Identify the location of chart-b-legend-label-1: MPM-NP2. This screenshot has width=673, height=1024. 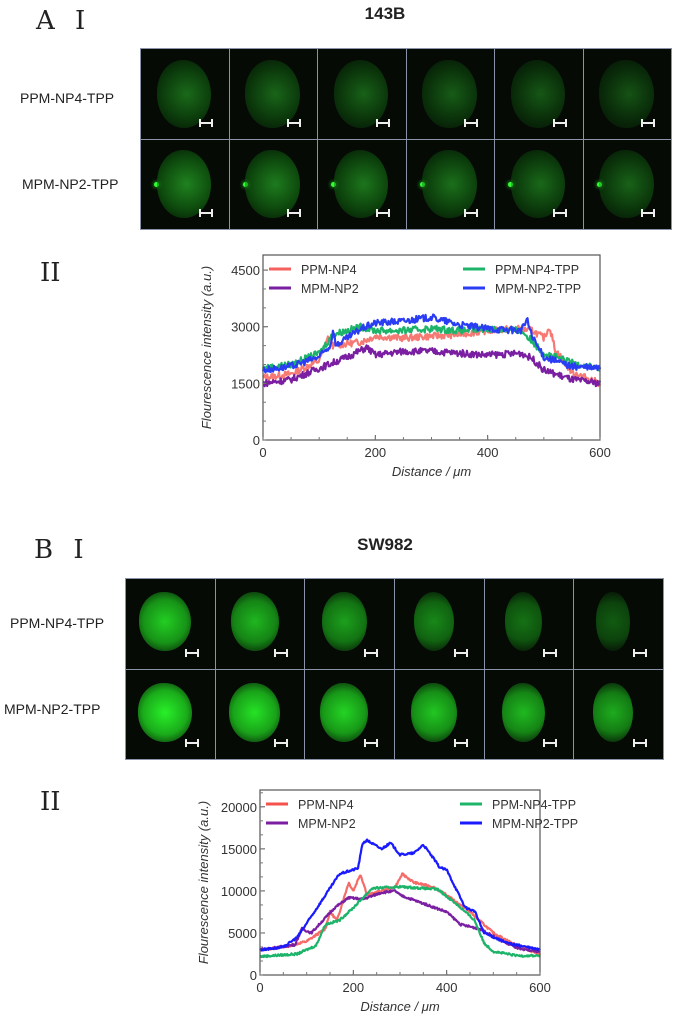
(327, 824).